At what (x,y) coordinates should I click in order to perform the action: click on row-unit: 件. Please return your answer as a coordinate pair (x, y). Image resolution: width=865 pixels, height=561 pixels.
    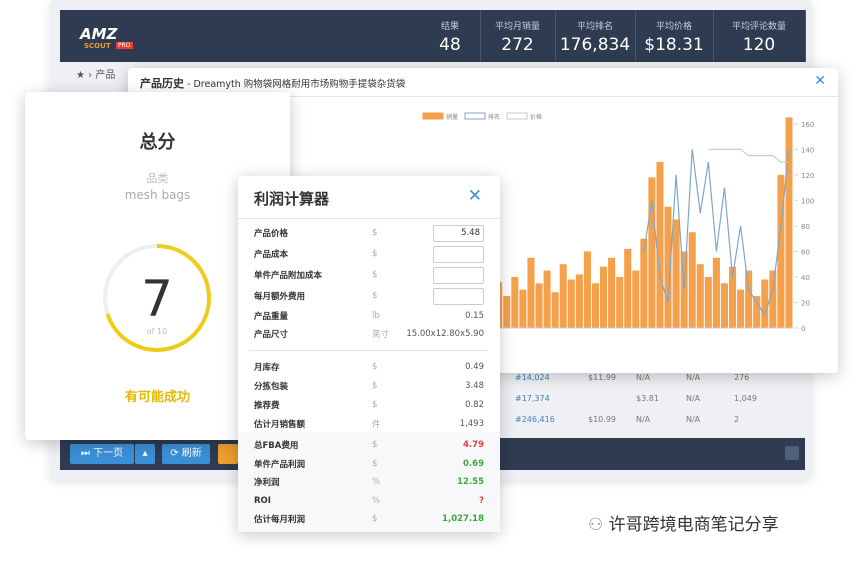
    Looking at the image, I should click on (376, 425).